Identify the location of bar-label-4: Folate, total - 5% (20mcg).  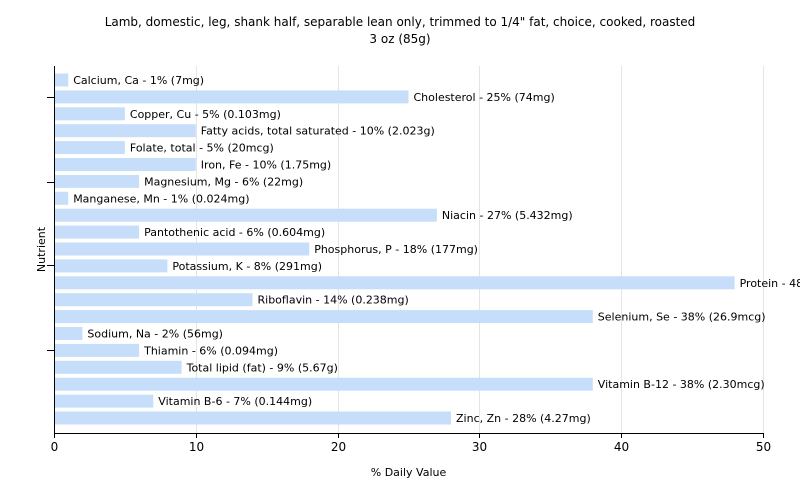
(202, 148).